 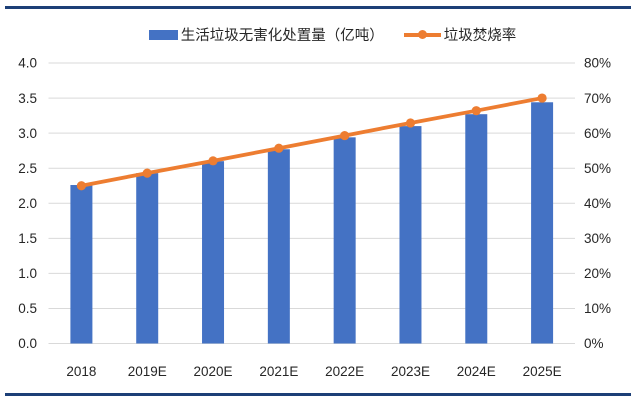 What do you see at coordinates (27, 273) in the screenshot?
I see `y-left-tick-label: 1.0` at bounding box center [27, 273].